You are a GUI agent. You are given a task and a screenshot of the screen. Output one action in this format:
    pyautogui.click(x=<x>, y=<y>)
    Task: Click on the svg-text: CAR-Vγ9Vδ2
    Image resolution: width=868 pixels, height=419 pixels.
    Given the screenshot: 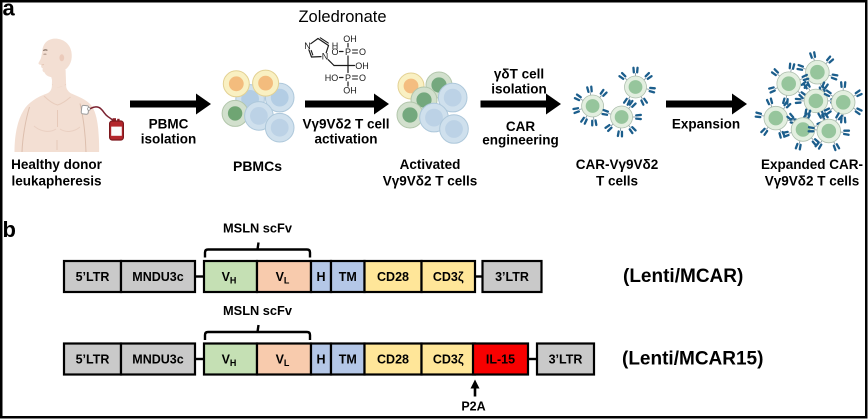 What is the action you would take?
    pyautogui.click(x=617, y=164)
    